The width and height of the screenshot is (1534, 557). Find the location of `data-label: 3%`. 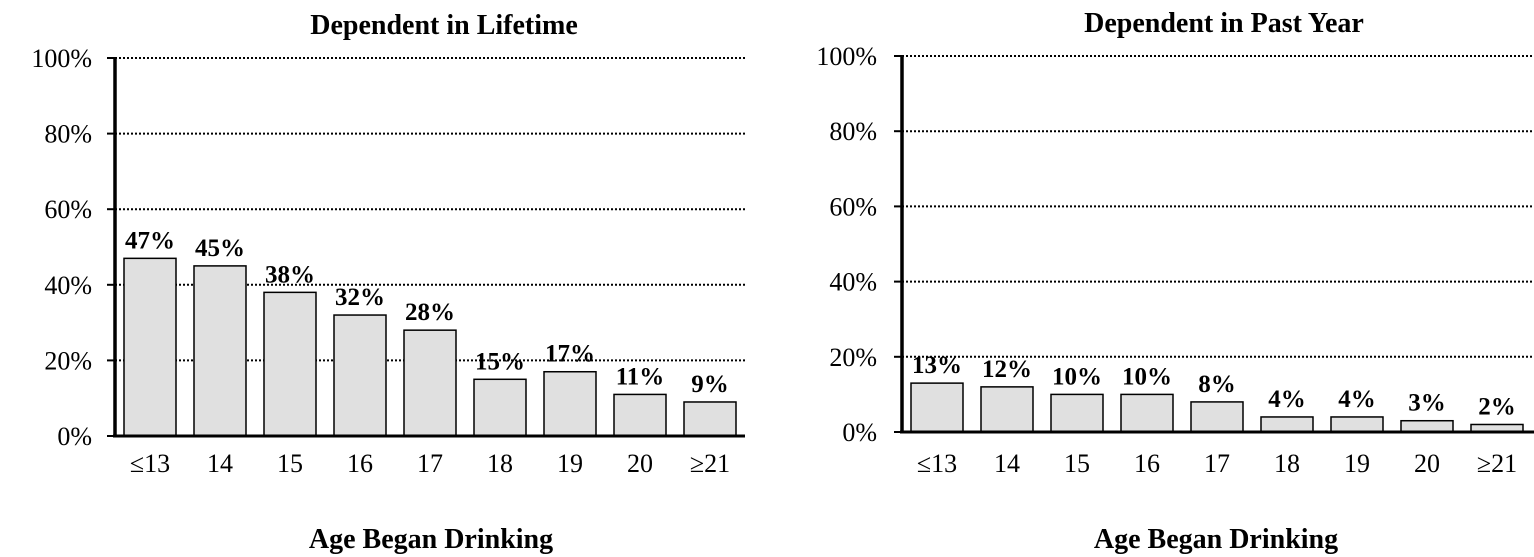

data-label: 3% is located at coordinates (1427, 403).